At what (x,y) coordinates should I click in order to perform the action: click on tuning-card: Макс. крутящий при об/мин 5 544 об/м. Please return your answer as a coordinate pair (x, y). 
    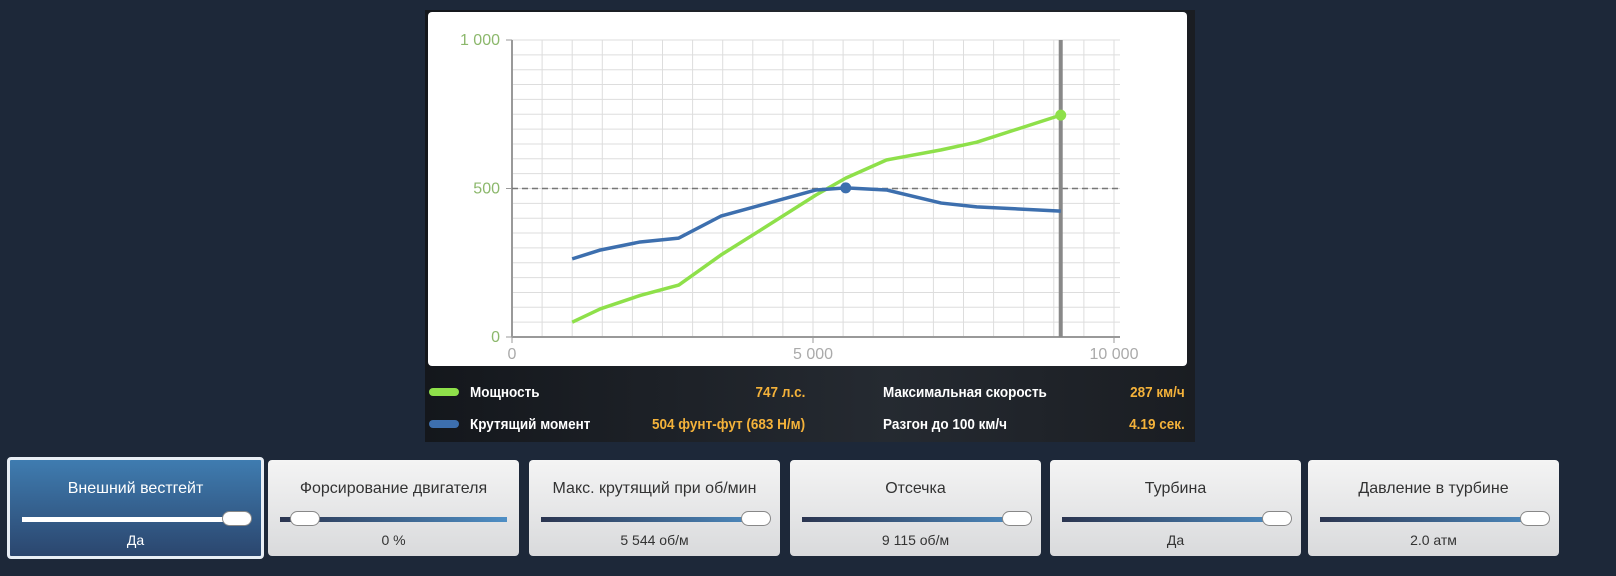
    Looking at the image, I should click on (654, 508).